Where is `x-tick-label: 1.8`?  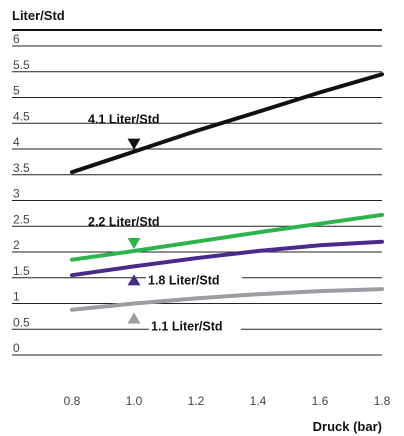
x-tick-label: 1.8 is located at coordinates (382, 401).